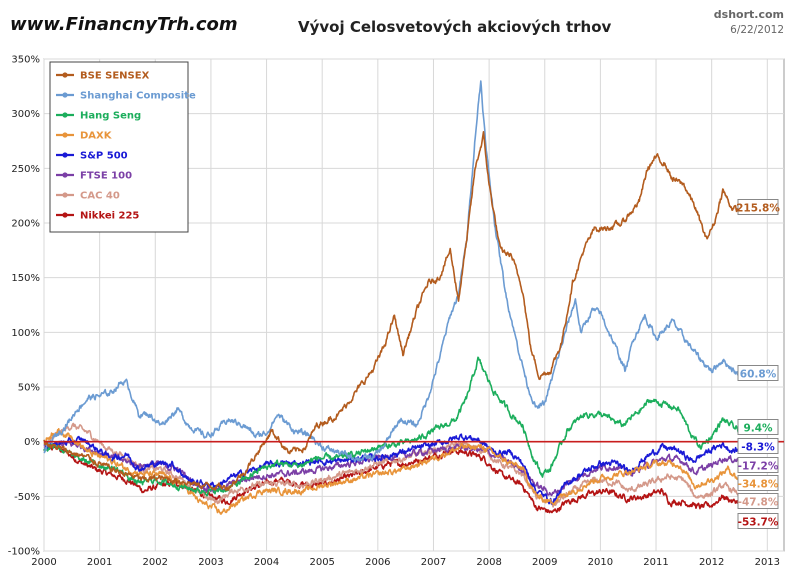 The height and width of the screenshot is (581, 800). Describe the element at coordinates (110, 116) in the screenshot. I see `legend-label: Hang Seng` at that location.